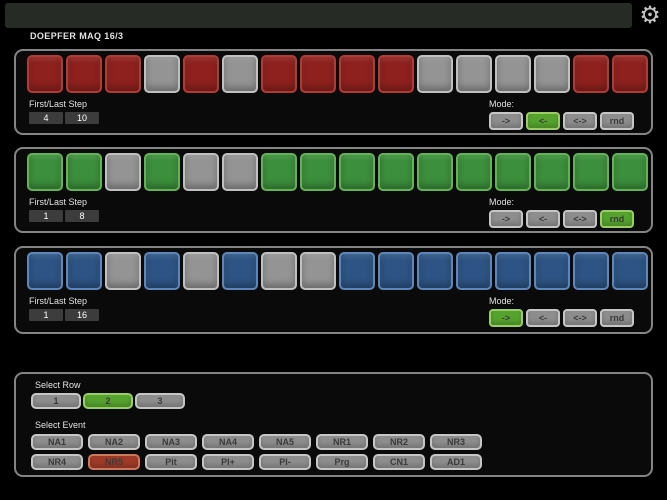  I want to click on select-row-2-button: 2, so click(108, 401).